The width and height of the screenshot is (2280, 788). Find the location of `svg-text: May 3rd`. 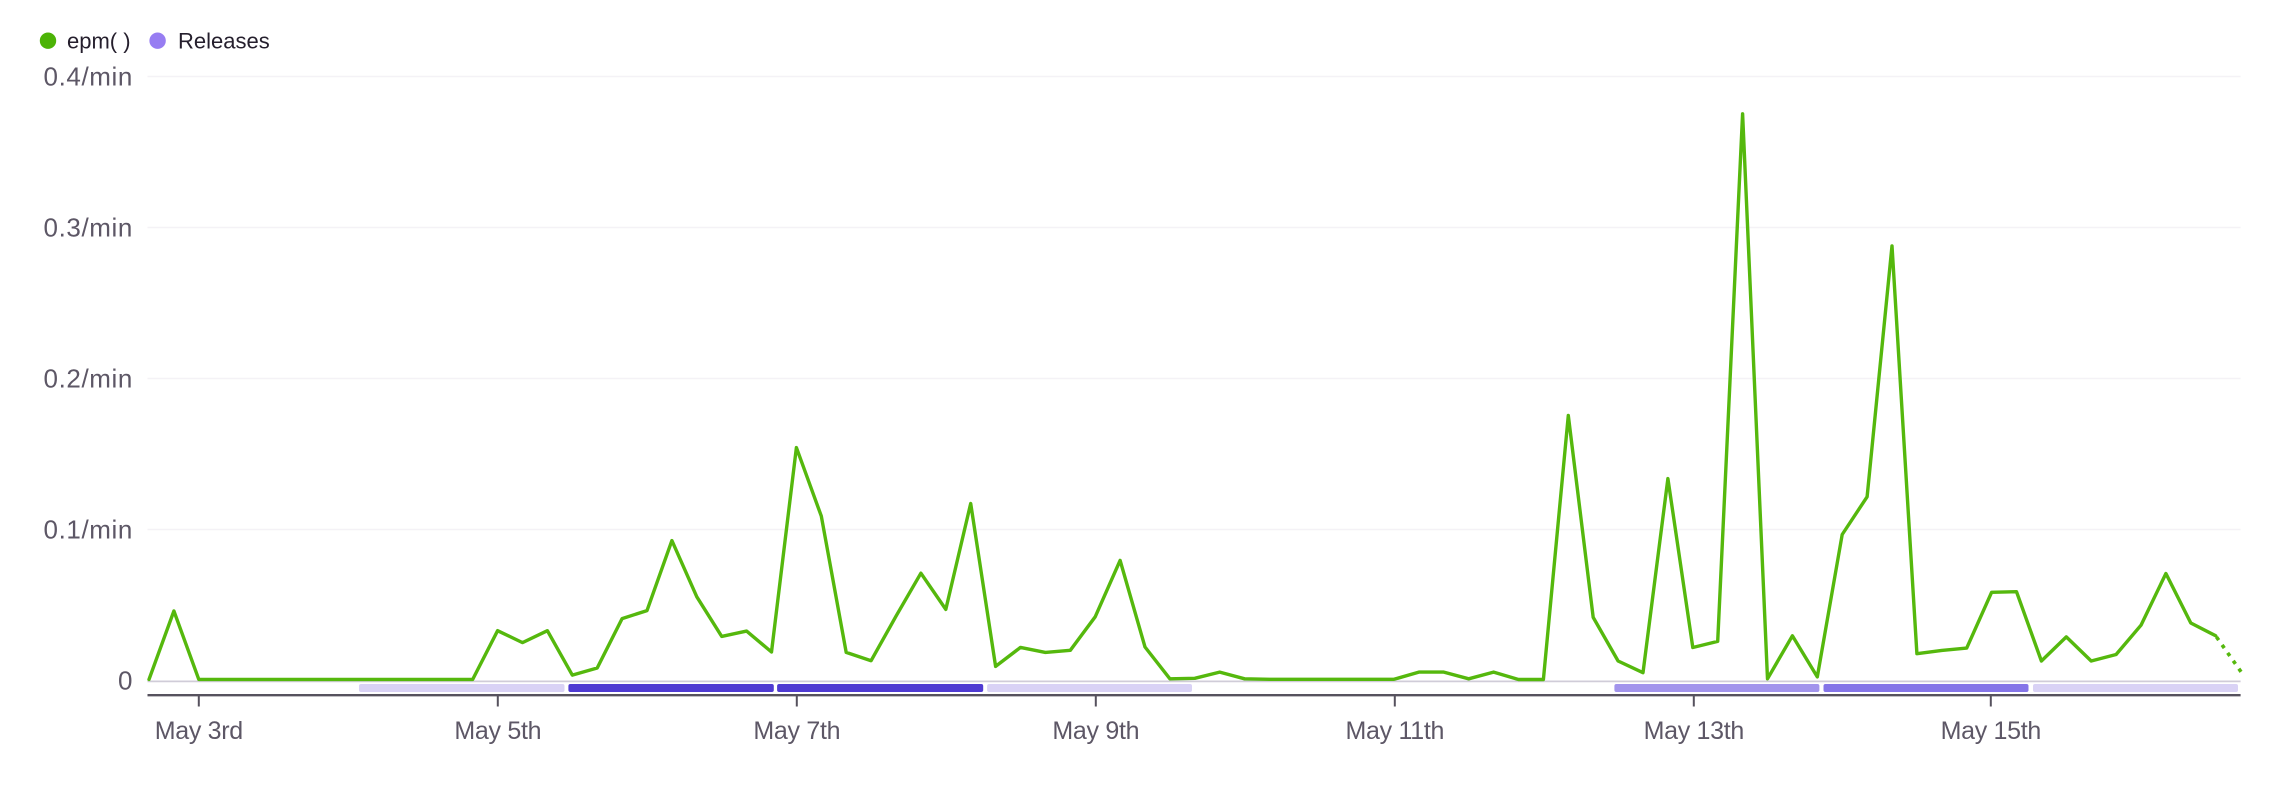

svg-text: May 3rd is located at coordinates (199, 731).